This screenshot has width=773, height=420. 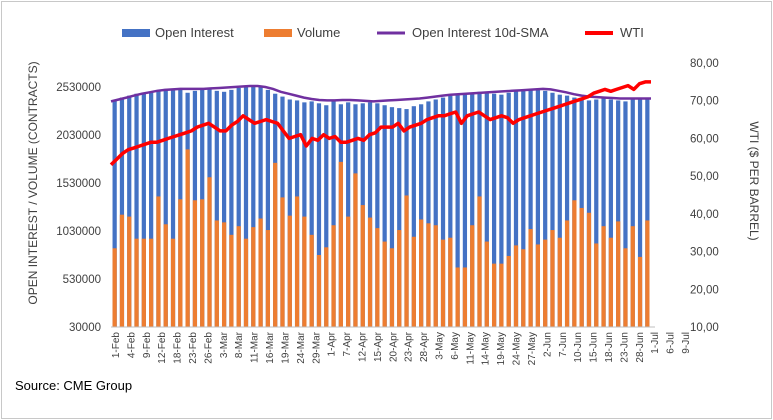 What do you see at coordinates (74, 385) in the screenshot?
I see `source-note: Source: CME Group` at bounding box center [74, 385].